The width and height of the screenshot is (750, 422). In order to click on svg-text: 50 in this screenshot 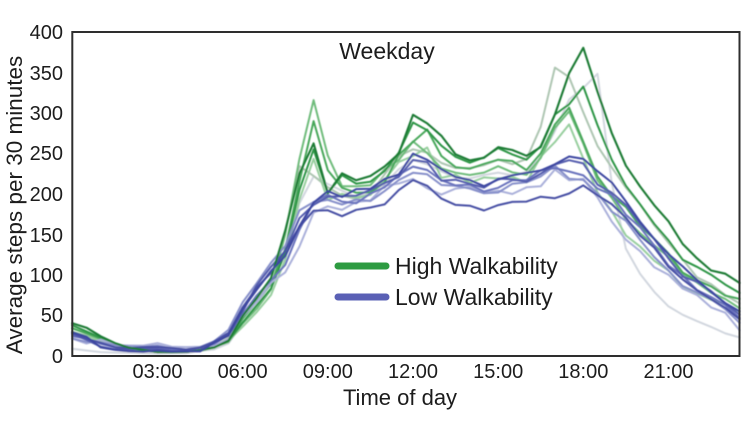, I will do `click(52, 316)`.